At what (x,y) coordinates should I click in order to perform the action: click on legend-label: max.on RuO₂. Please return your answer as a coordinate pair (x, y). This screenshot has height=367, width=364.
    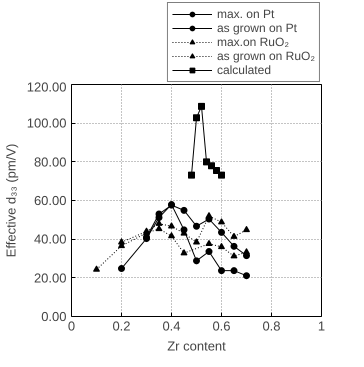
    Looking at the image, I should click on (252, 42).